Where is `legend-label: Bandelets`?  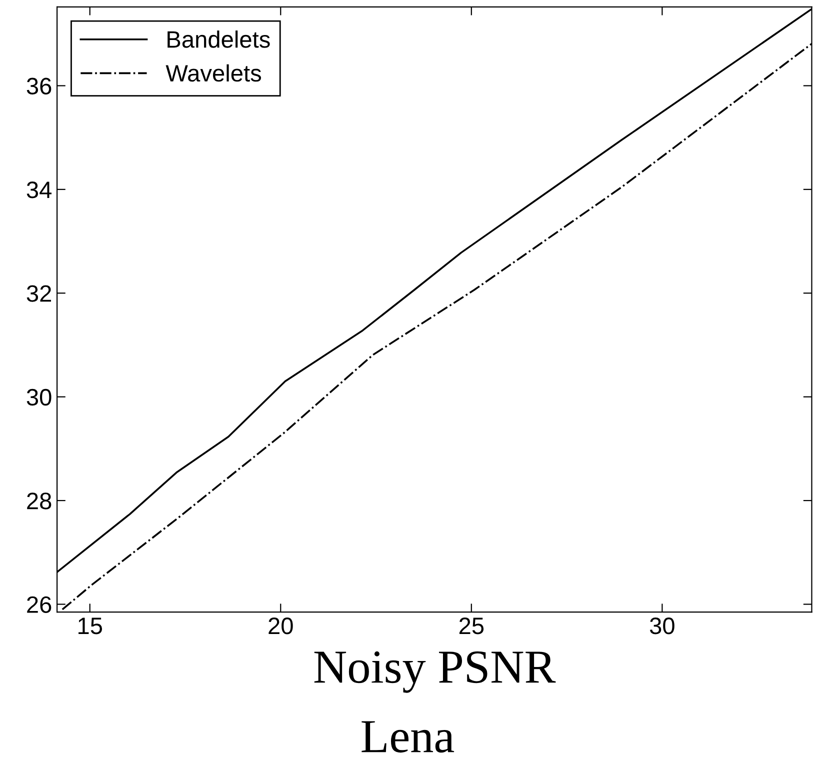
legend-label: Bandelets is located at coordinates (219, 39).